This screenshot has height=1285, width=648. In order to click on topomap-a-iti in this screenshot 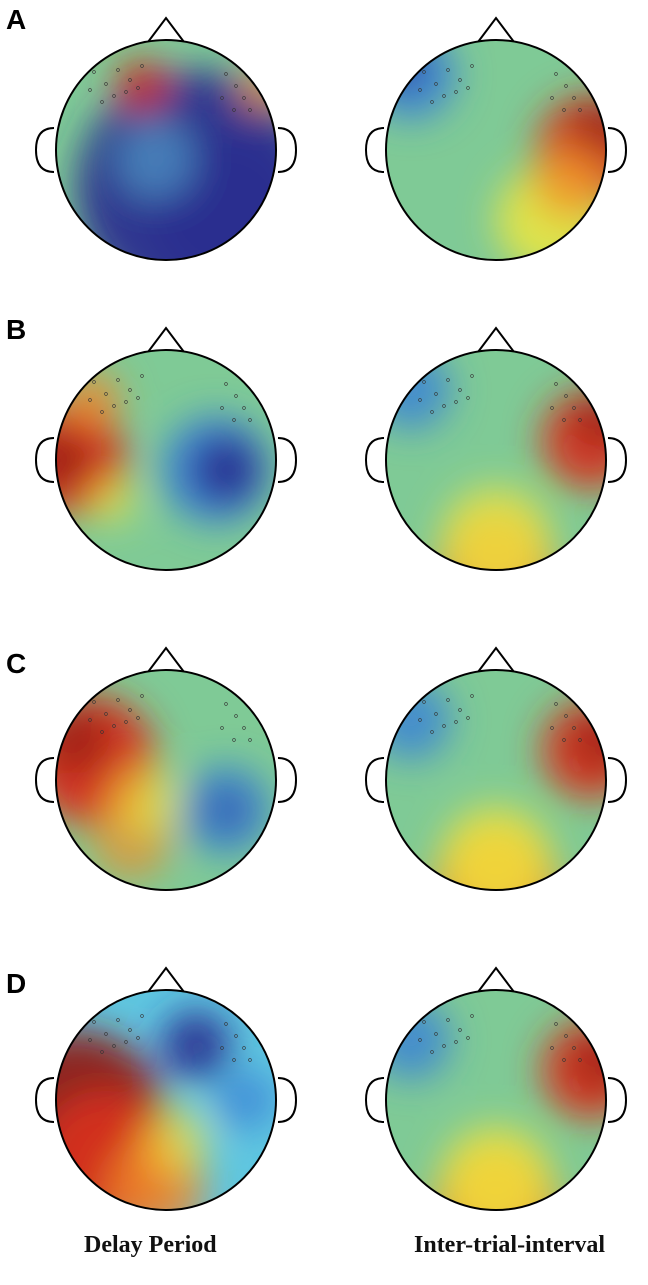, I will do `click(496, 138)`.